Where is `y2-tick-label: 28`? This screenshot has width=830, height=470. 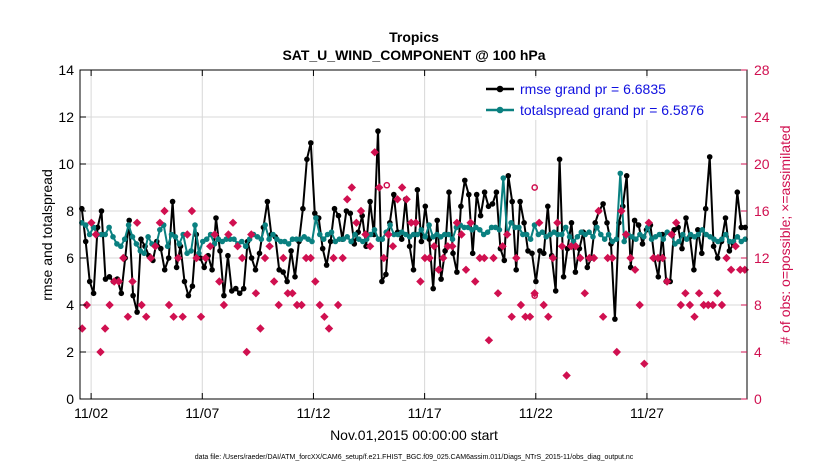
y2-tick-label: 28 is located at coordinates (762, 70).